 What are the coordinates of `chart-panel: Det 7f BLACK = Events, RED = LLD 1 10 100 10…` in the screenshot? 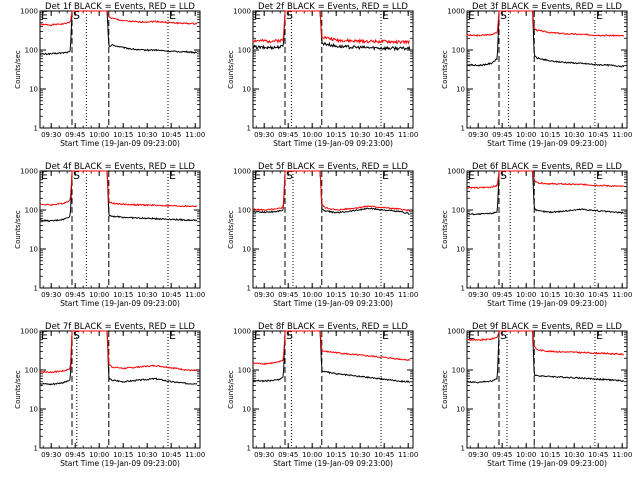 It's located at (109, 395).